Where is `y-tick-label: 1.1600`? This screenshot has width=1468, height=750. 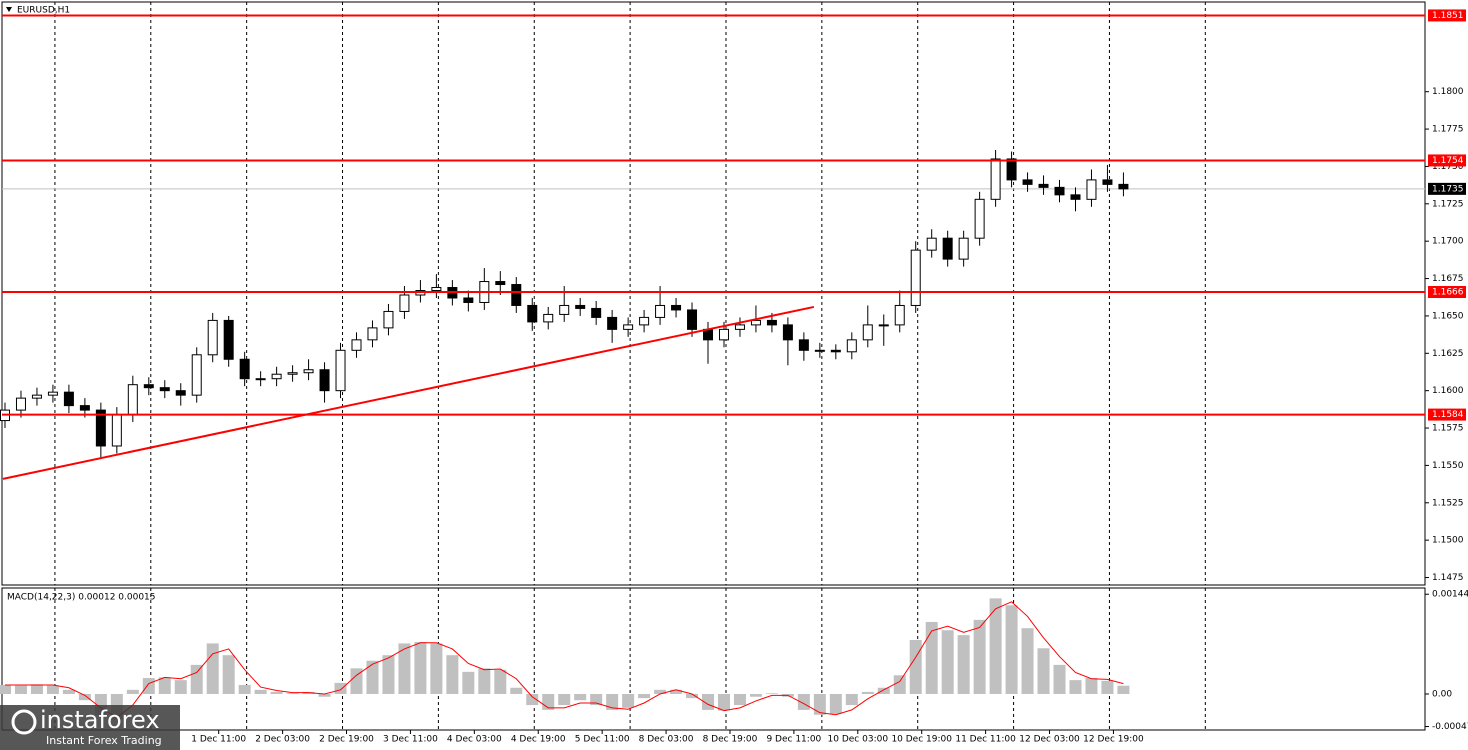
y-tick-label: 1.1600 is located at coordinates (1448, 391).